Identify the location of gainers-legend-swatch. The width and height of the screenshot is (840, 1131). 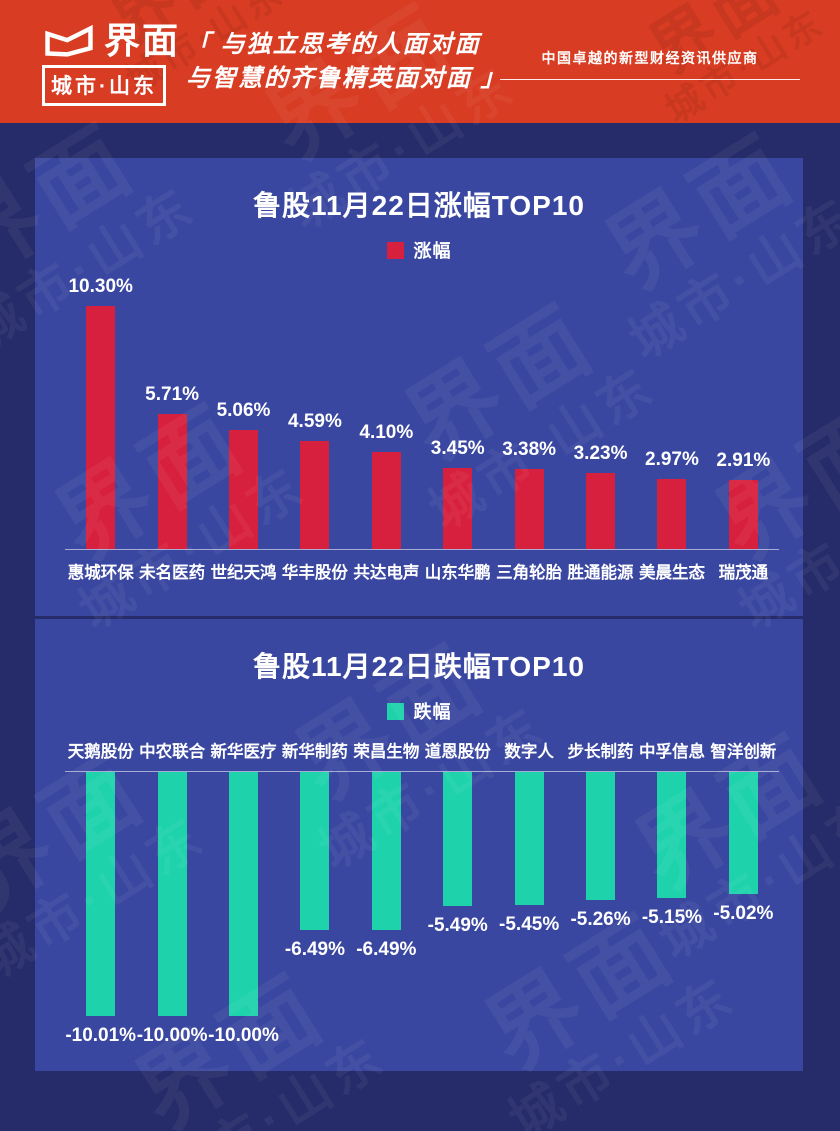
(395, 250).